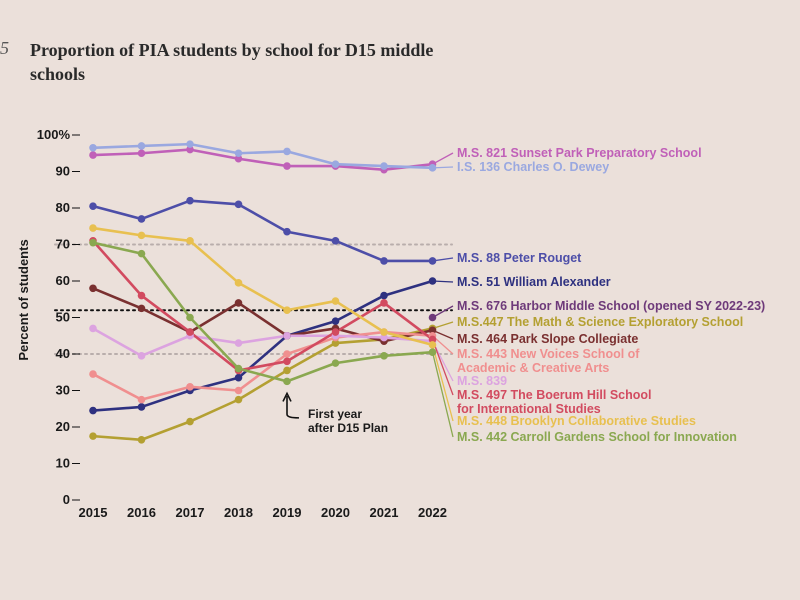  Describe the element at coordinates (63, 390) in the screenshot. I see `y-tick-label: 30` at that location.